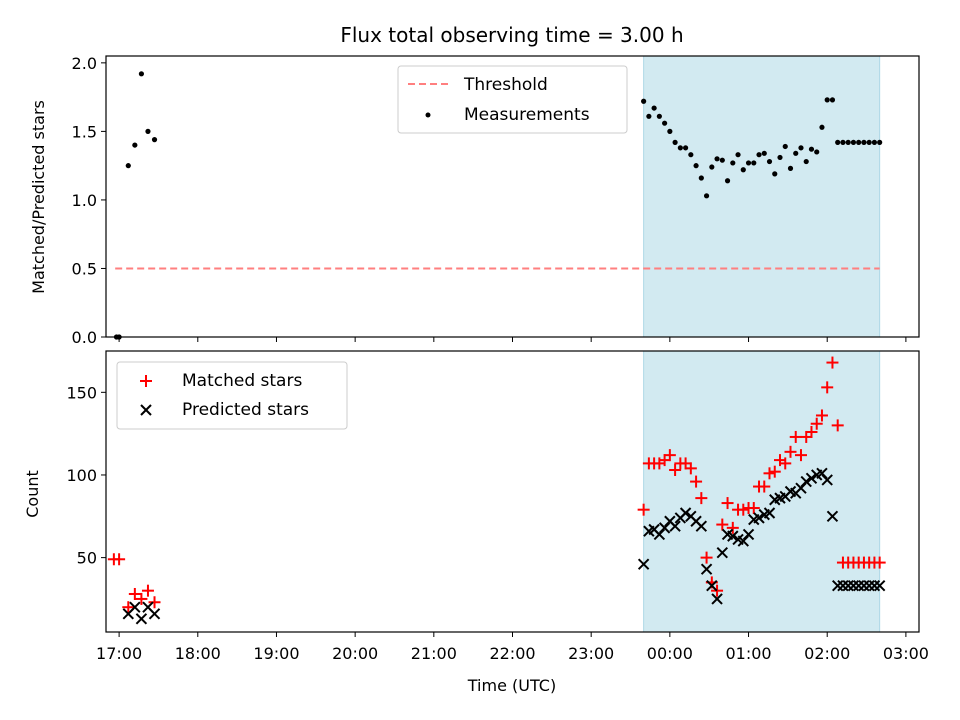  Describe the element at coordinates (827, 653) in the screenshot. I see `x-tick-label: 02:00` at that location.